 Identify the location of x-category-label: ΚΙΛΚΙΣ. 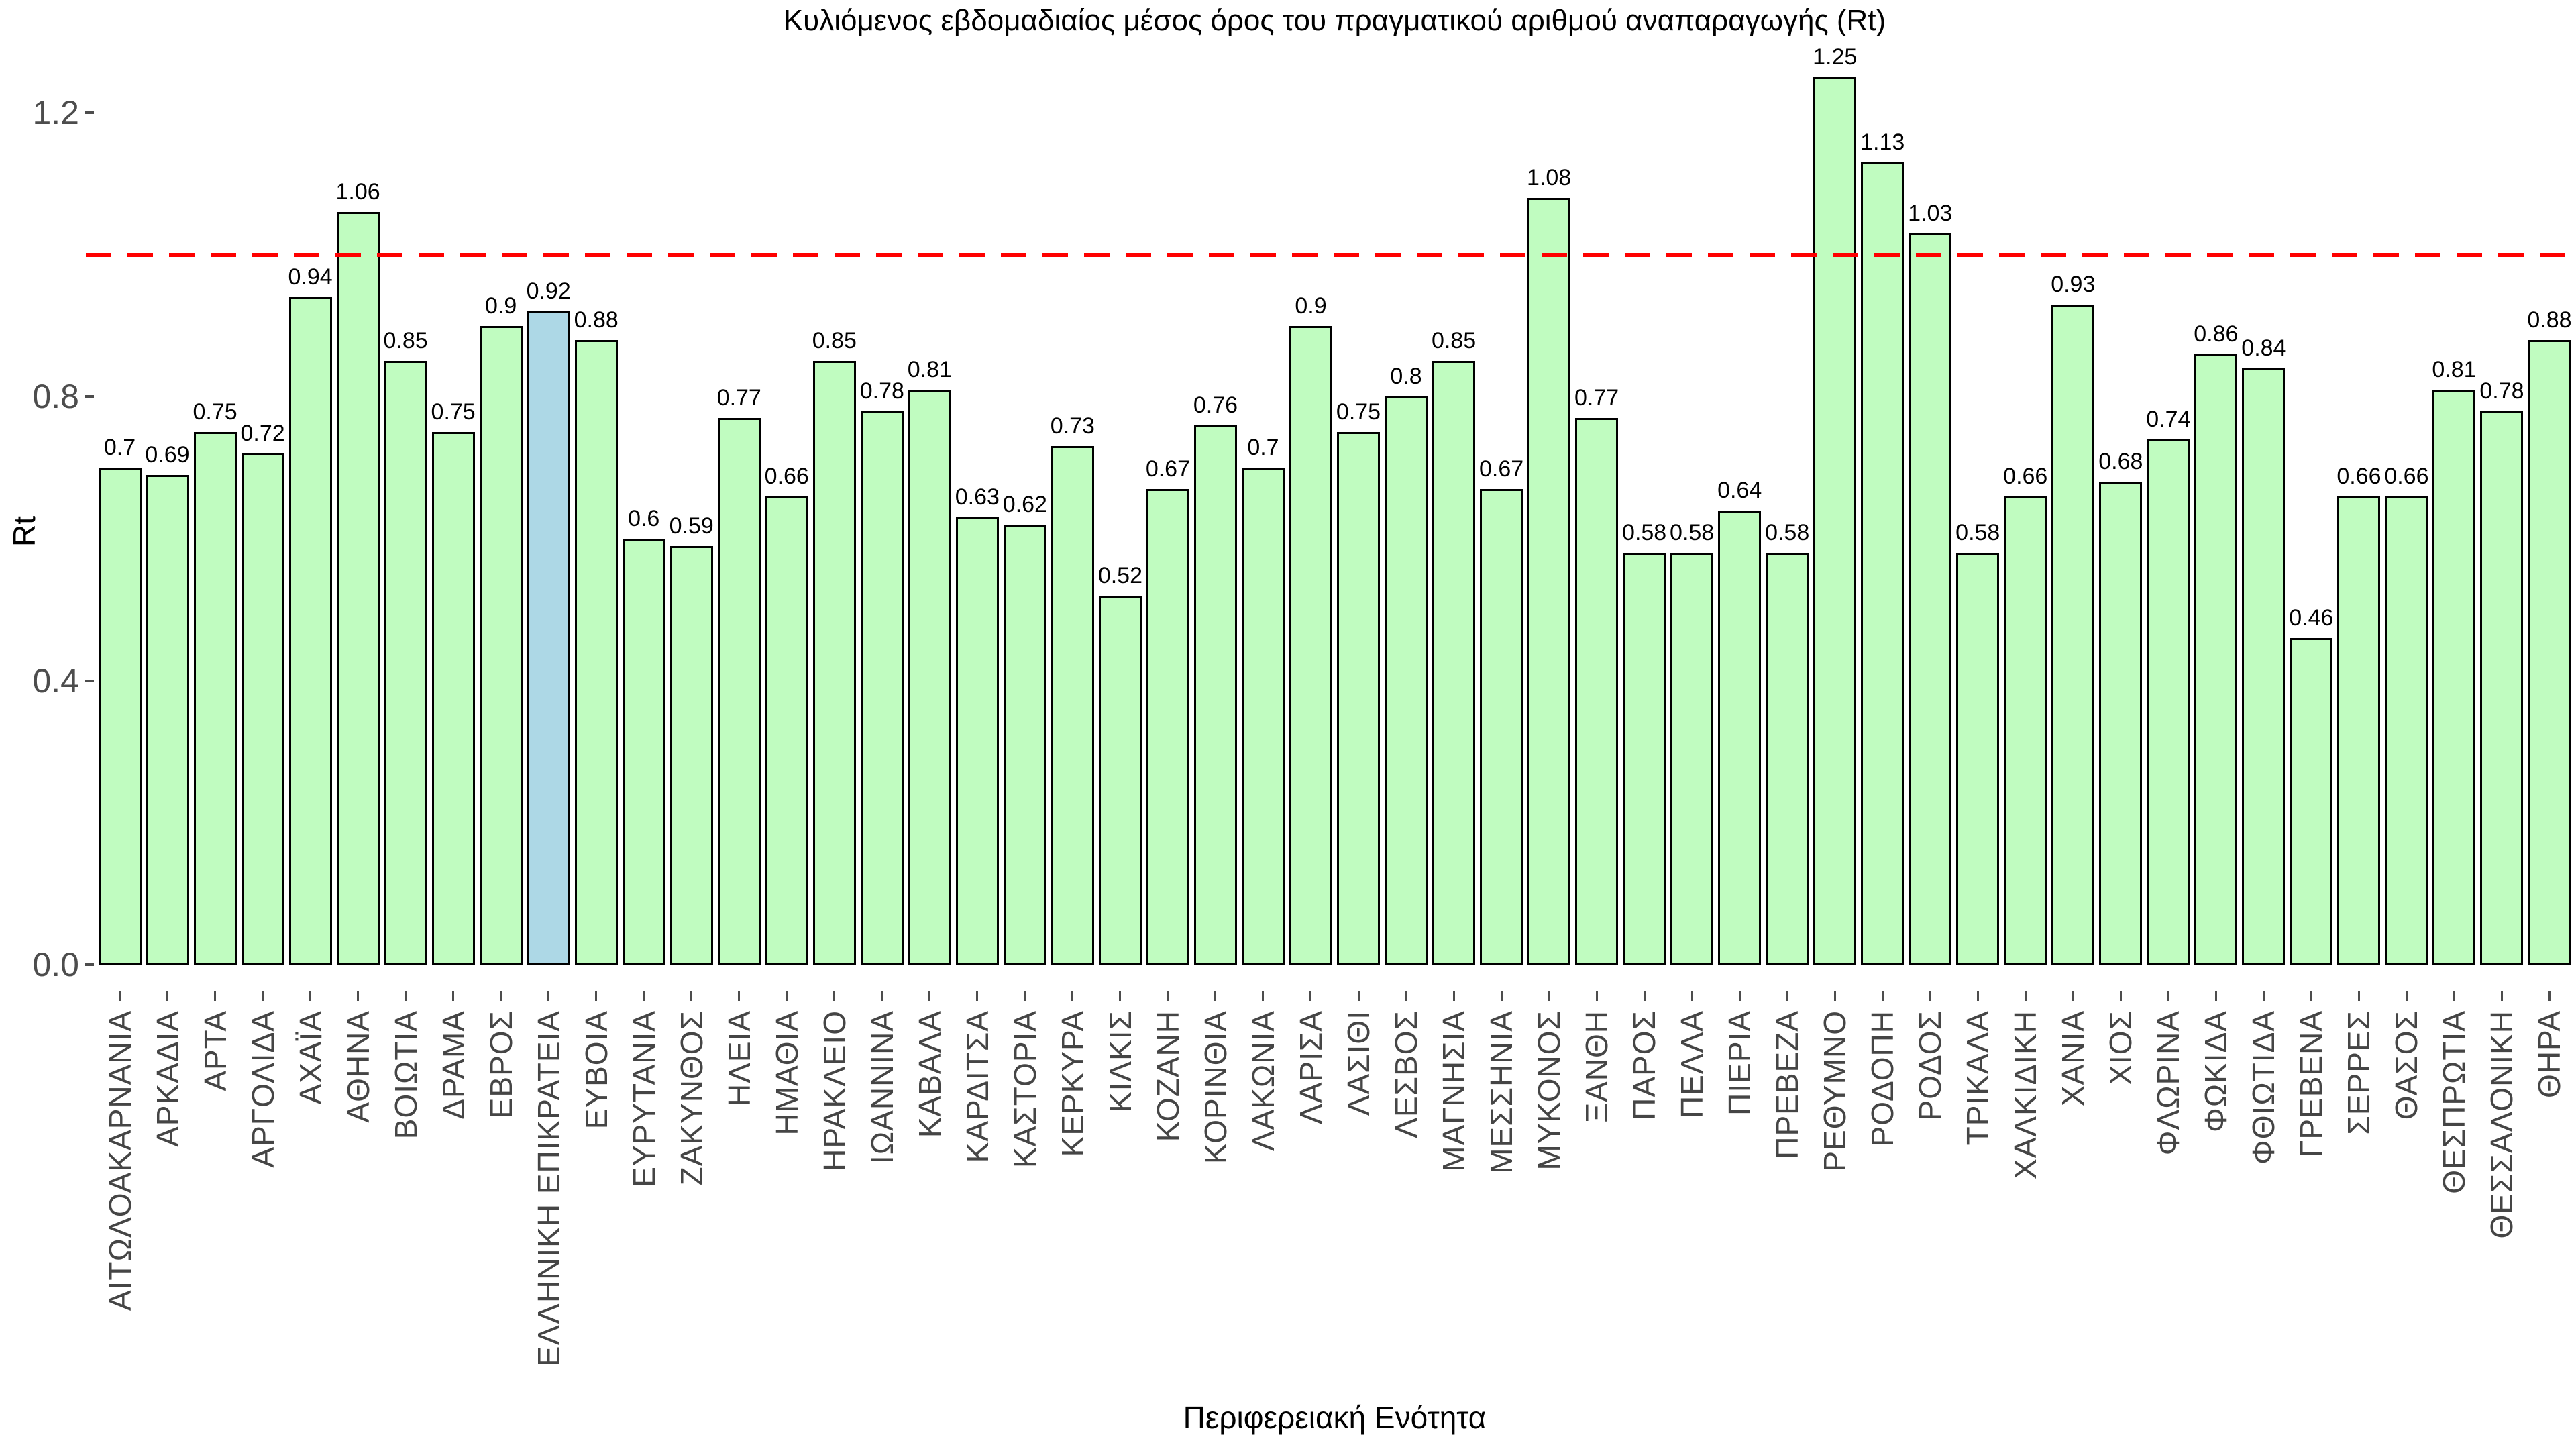
(1120, 1061).